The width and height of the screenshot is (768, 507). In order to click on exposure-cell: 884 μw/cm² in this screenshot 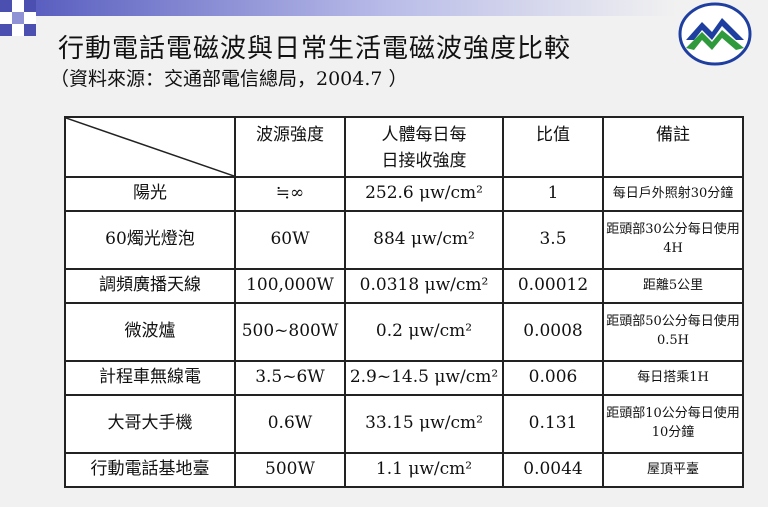, I will do `click(424, 240)`.